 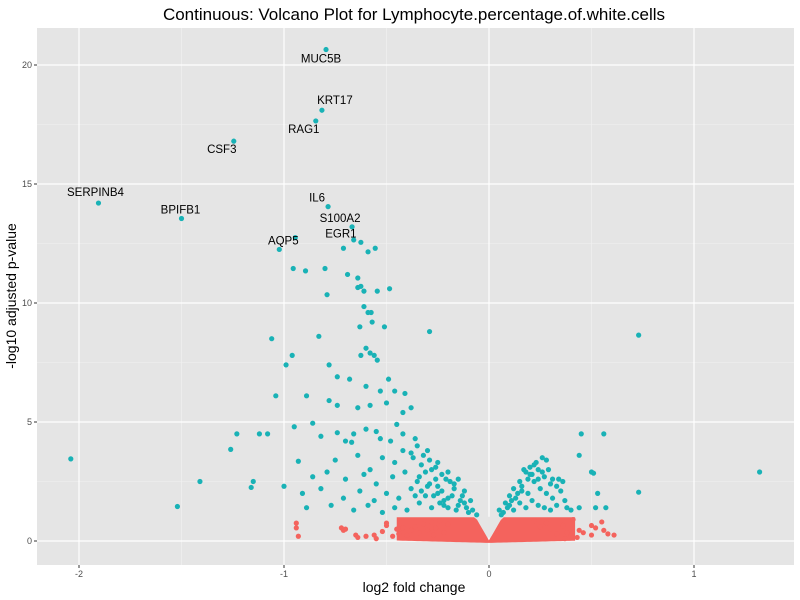 What do you see at coordinates (693, 574) in the screenshot?
I see `x-tick-label: 1` at bounding box center [693, 574].